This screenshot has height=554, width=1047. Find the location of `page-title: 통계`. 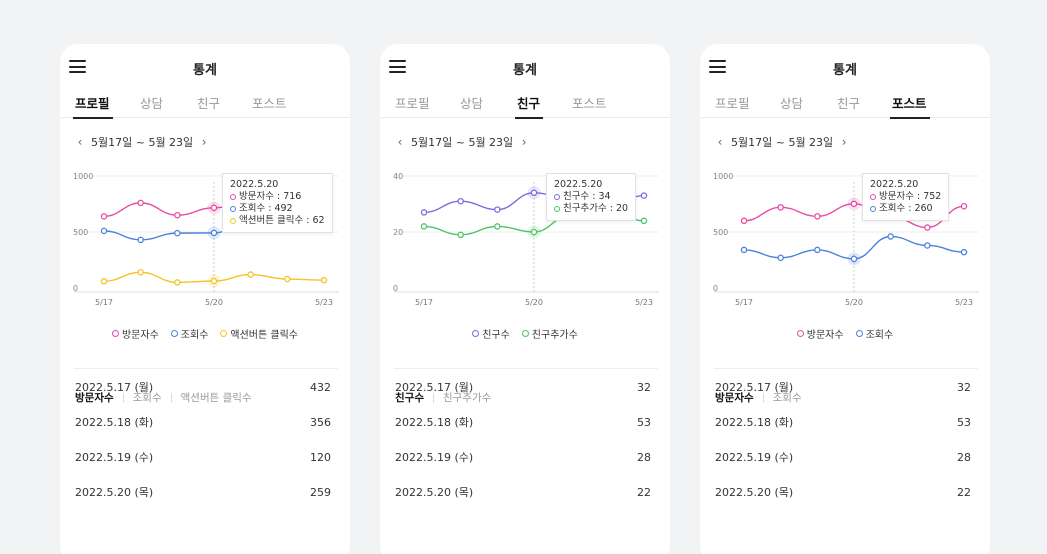

page-title: 통계 is located at coordinates (845, 70).